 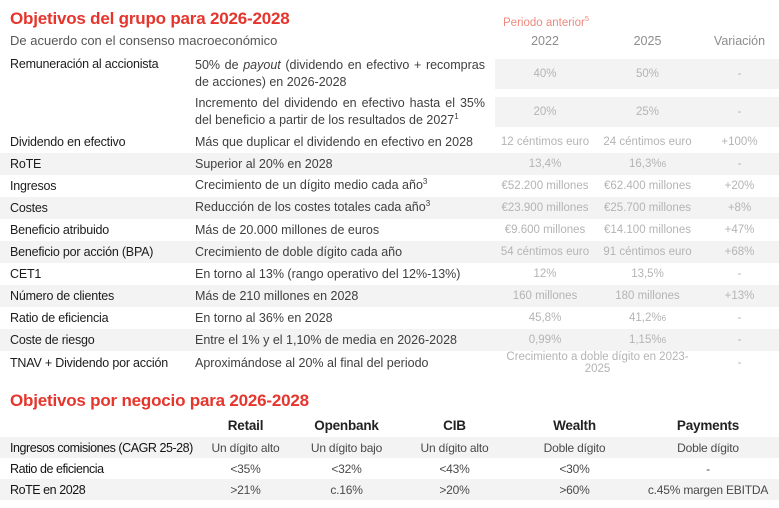 I want to click on row-description: Crecimiento de doble dígito cada año, so click(x=345, y=252).